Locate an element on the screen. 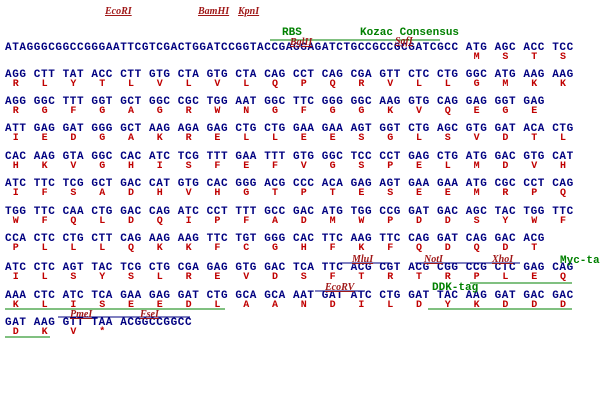  amino-acid: Y is located at coordinates (102, 277).